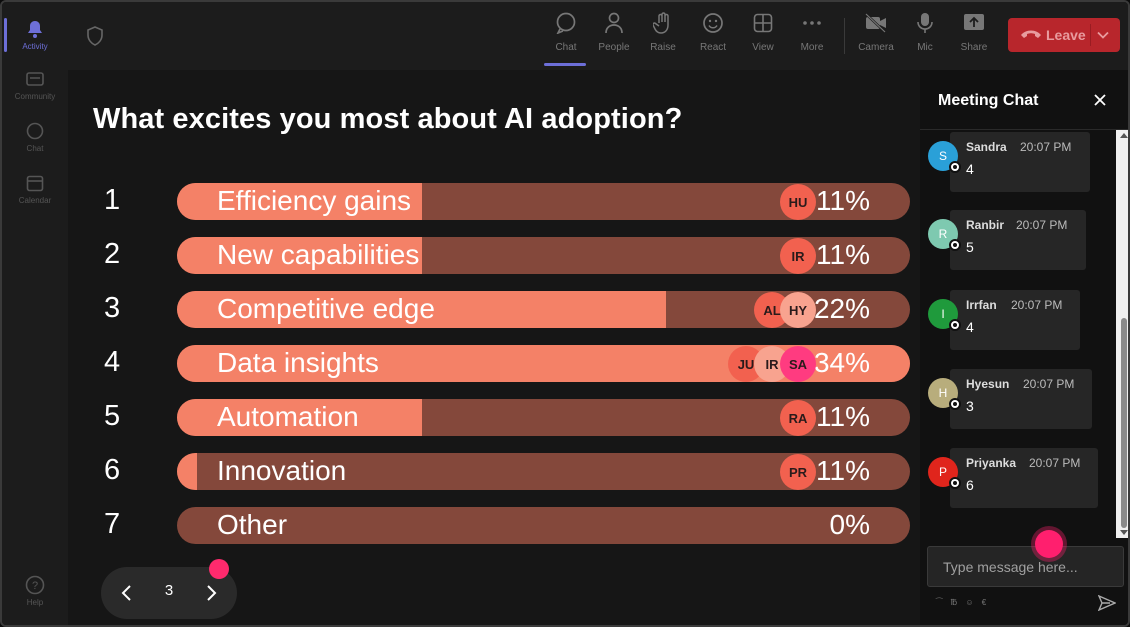 The image size is (1130, 627). What do you see at coordinates (974, 23) in the screenshot?
I see `share-icon` at bounding box center [974, 23].